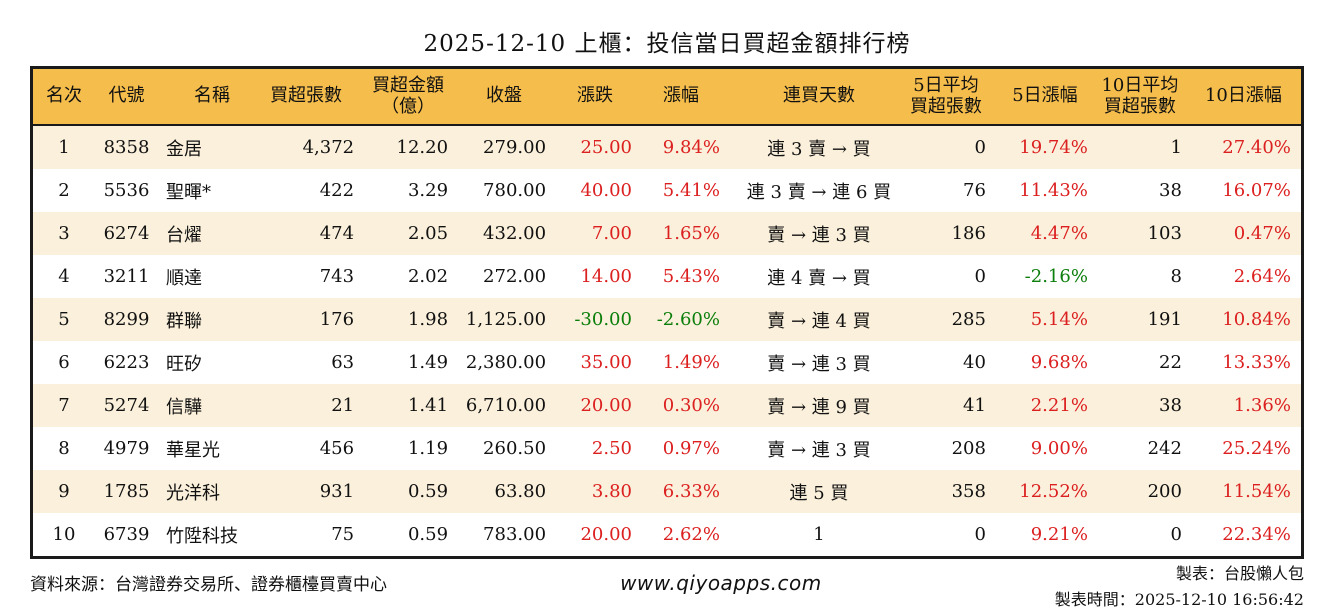 The height and width of the screenshot is (613, 1334). I want to click on cell-close: 780.00, so click(515, 190).